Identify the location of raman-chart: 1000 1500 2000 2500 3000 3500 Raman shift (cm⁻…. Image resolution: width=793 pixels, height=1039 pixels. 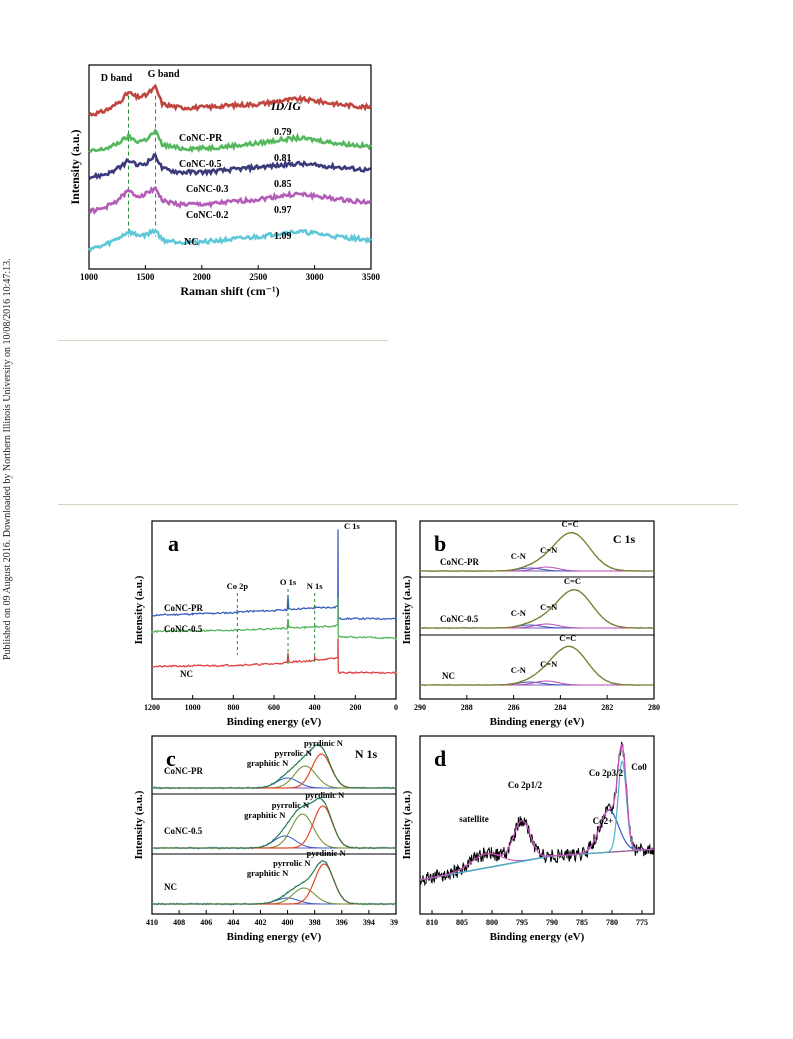
(224, 181).